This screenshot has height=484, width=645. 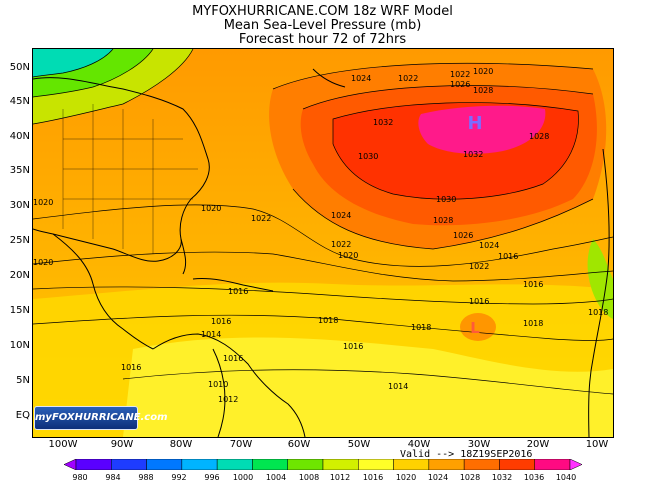 I want to click on lon-label-60w: 60W, so click(x=299, y=444).